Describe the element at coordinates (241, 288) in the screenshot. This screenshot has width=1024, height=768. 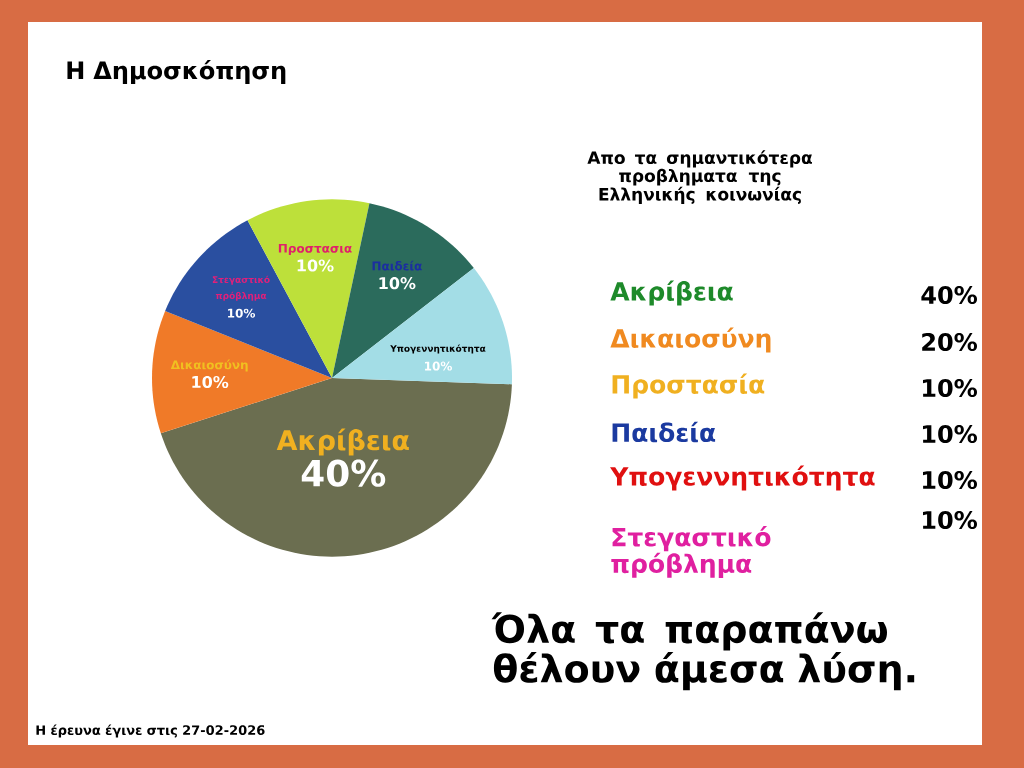
I see `slice-label: Στεγαστικό πρόβλημα` at that location.